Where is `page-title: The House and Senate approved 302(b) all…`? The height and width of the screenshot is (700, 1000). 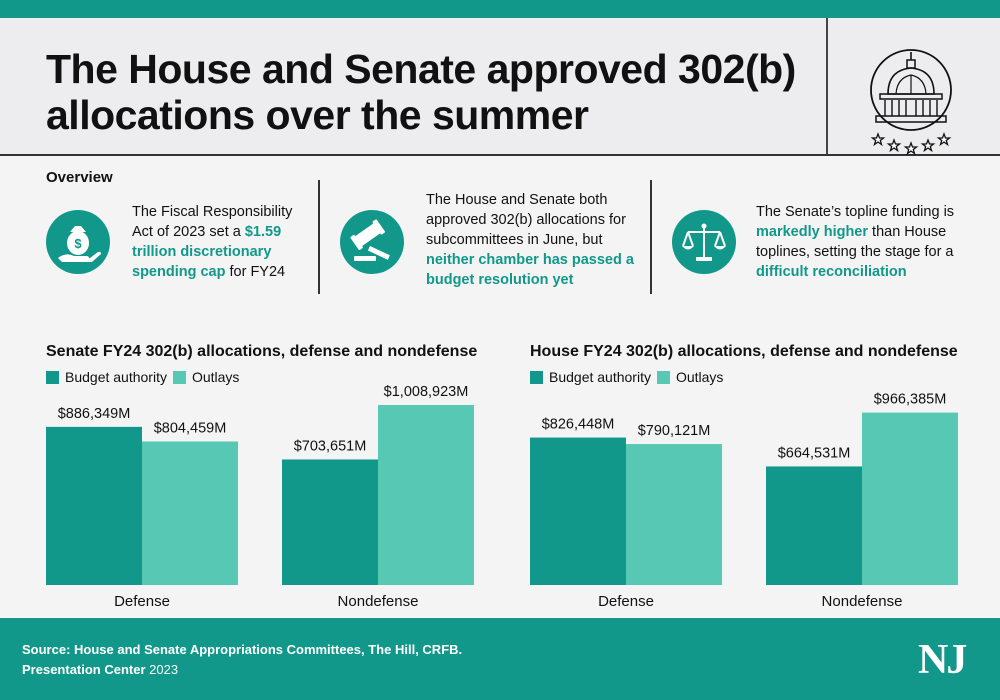 page-title: The House and Senate approved 302(b) all… is located at coordinates (421, 92).